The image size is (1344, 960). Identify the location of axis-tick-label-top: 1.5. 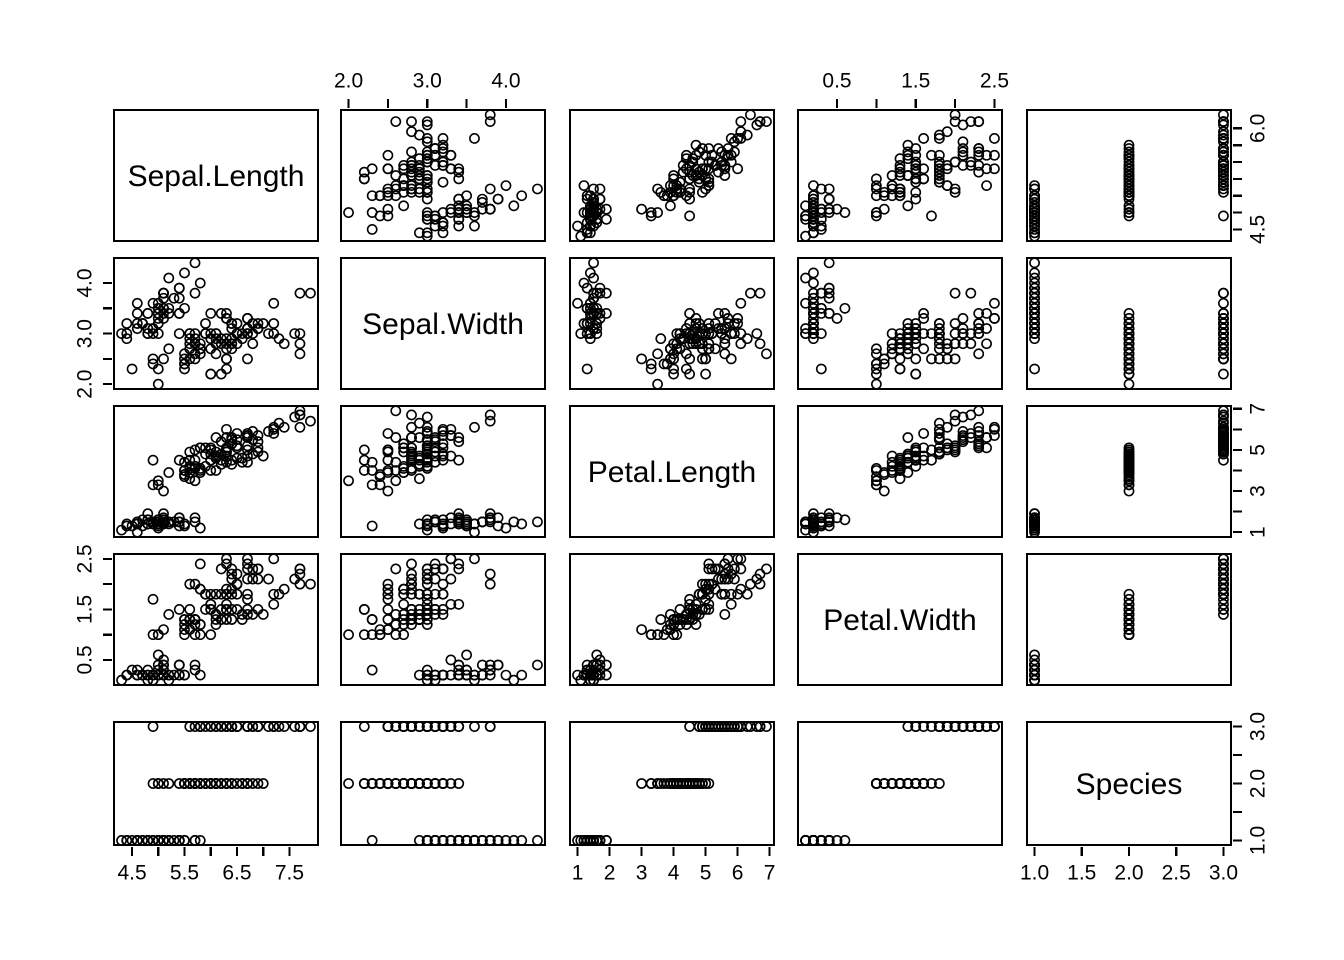
(915, 81).